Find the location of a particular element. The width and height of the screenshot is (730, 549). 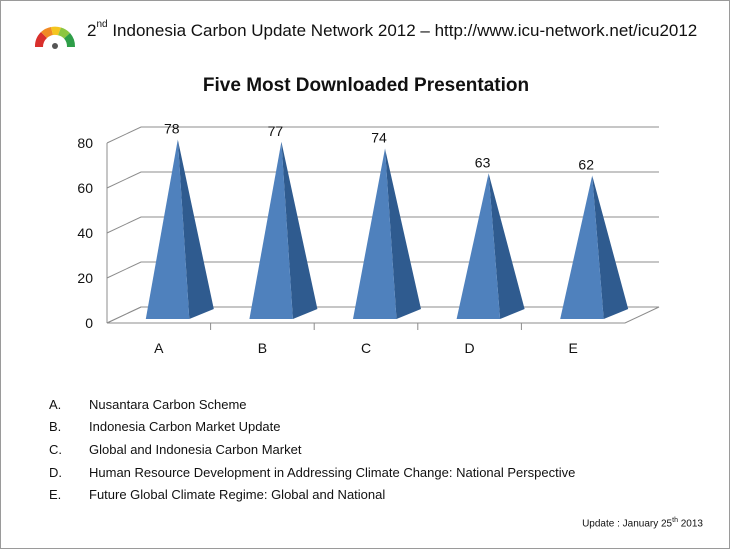

legend-label: Global and Indonesia Carbon Market is located at coordinates (195, 449).